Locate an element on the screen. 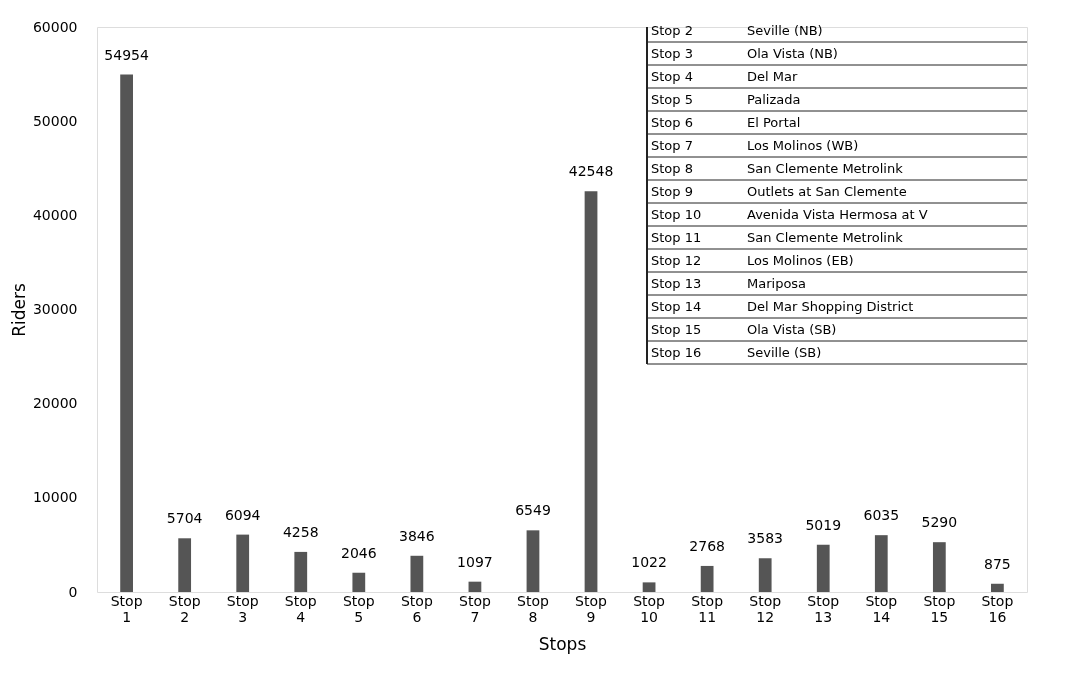  annotation: Seville (SB) is located at coordinates (784, 352).